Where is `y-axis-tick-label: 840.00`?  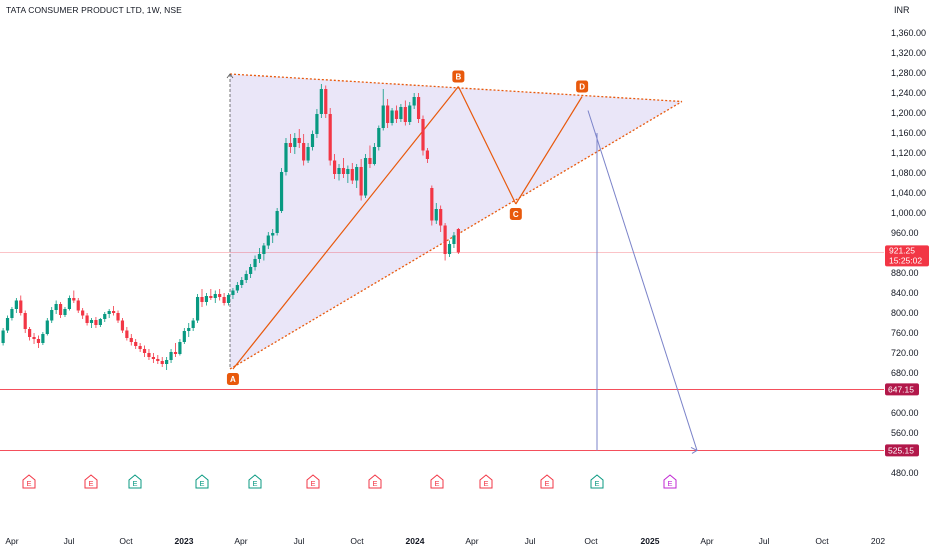
y-axis-tick-label: 840.00 is located at coordinates (905, 293).